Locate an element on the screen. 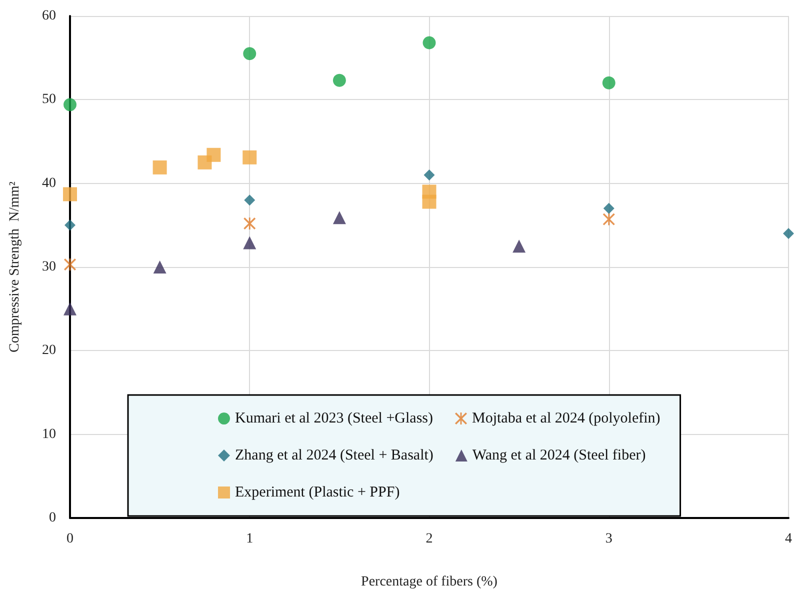 The image size is (795, 594). x-tick-label: 4 is located at coordinates (788, 539).